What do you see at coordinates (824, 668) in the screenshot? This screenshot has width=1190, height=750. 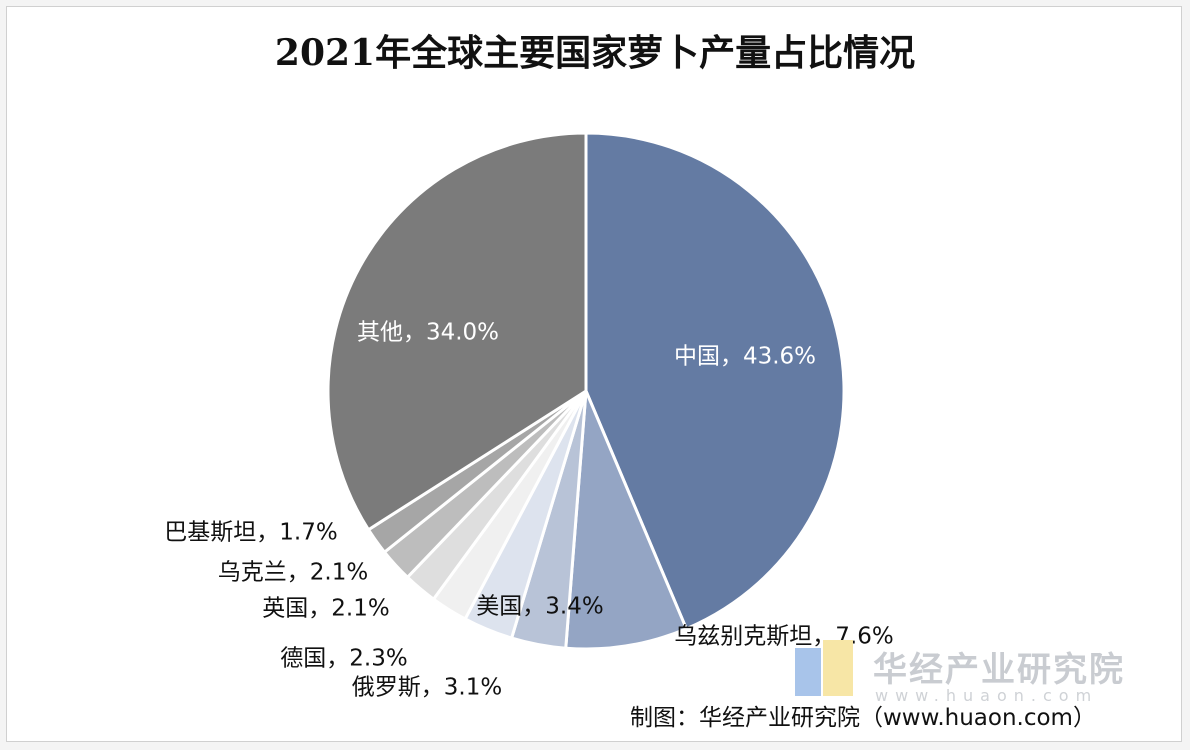 I see `huajing-logo-icon` at bounding box center [824, 668].